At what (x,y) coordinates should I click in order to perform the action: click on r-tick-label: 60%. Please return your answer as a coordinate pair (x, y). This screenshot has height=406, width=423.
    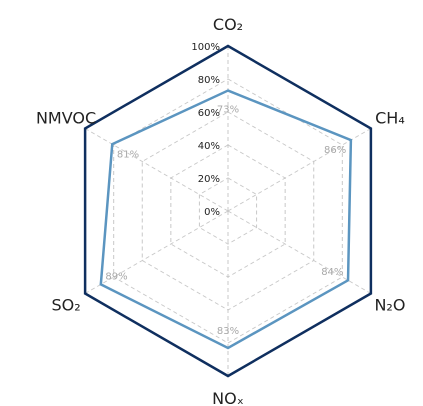
    Looking at the image, I should click on (209, 113).